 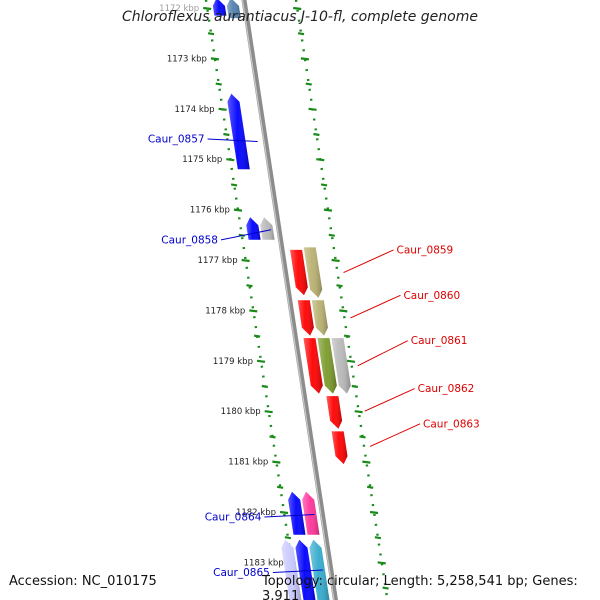 I want to click on ruler-label: 1183 kbp, so click(x=264, y=563).